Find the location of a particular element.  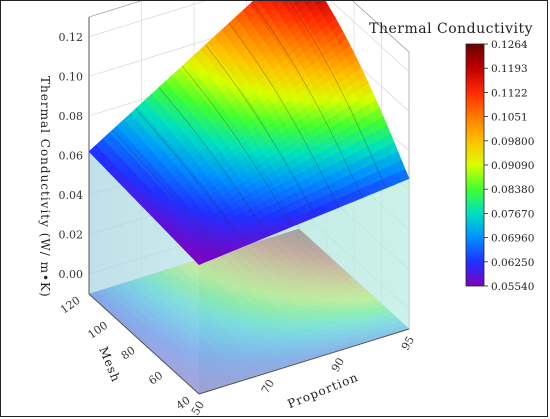

colorbar-label: 0.05540 is located at coordinates (512, 287).